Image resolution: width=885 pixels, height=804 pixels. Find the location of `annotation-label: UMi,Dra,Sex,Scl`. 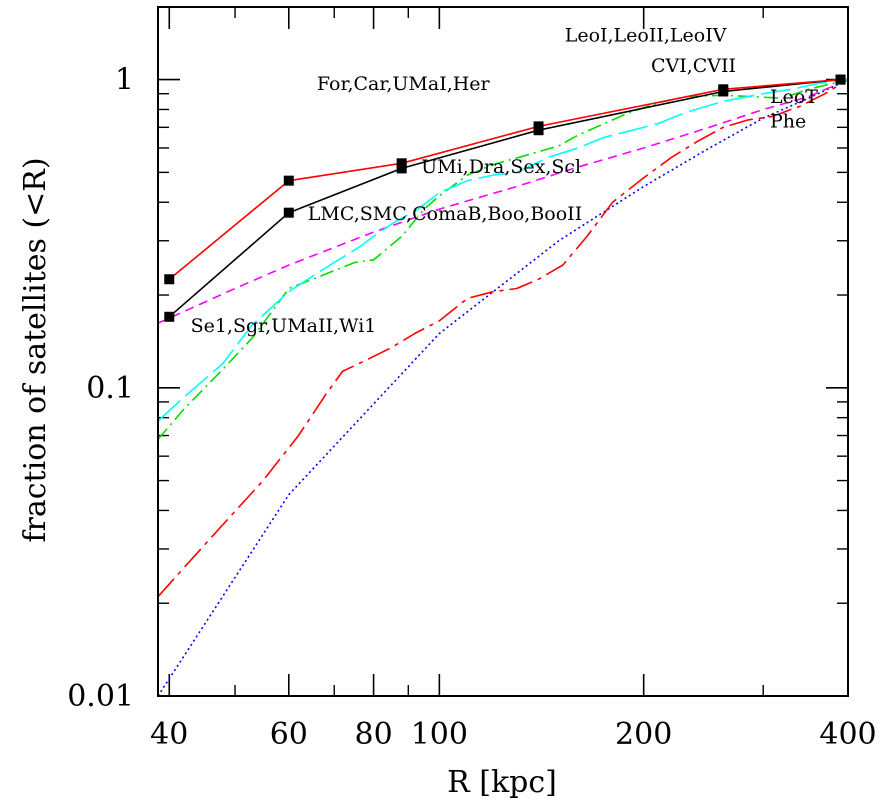

annotation-label: UMi,Dra,Sex,Scl is located at coordinates (501, 167).